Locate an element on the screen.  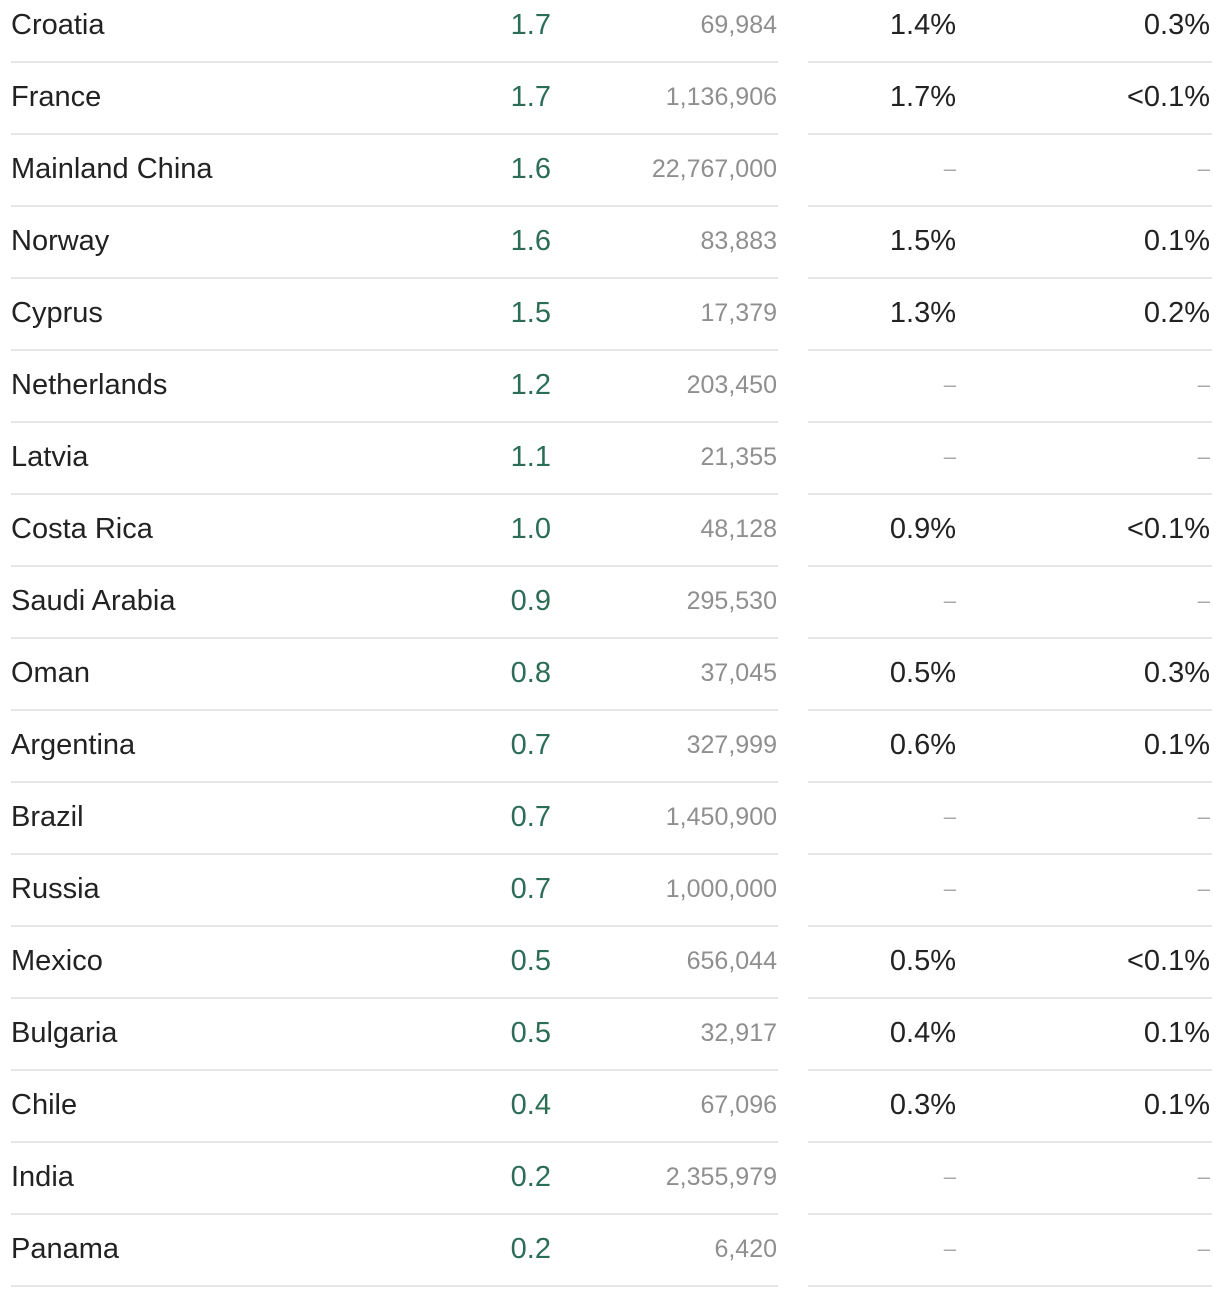
country-name-cell: Cyprus is located at coordinates (57, 313).